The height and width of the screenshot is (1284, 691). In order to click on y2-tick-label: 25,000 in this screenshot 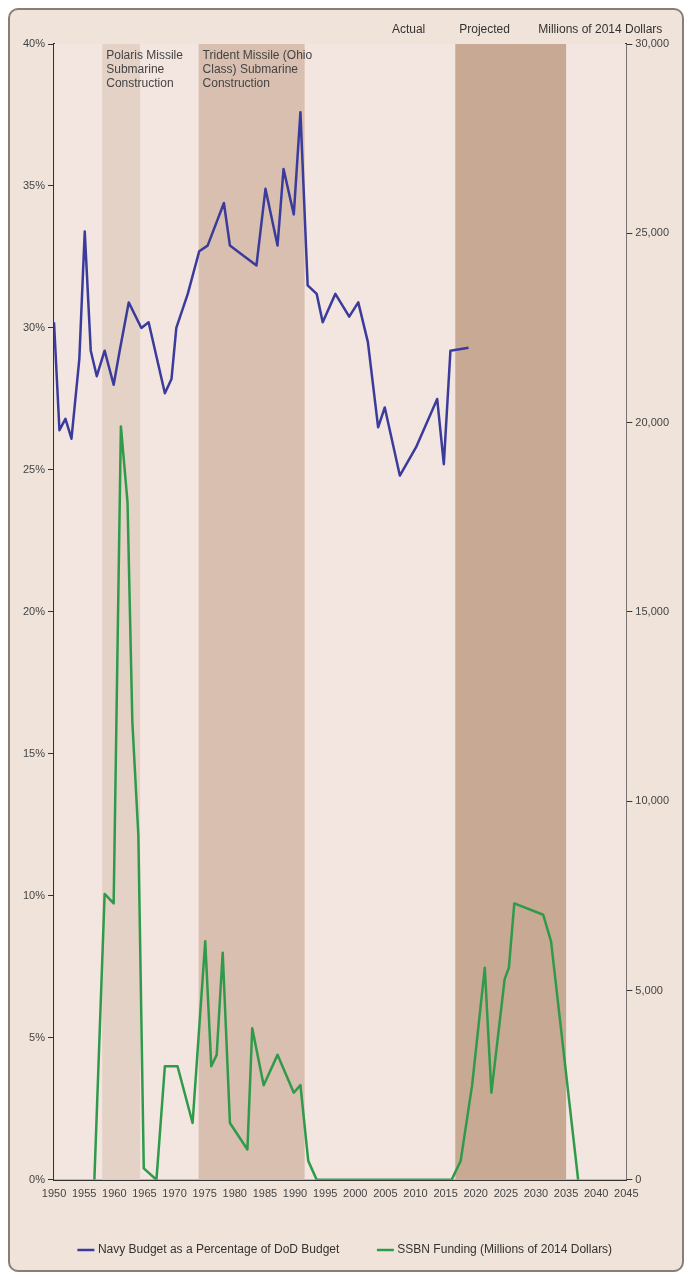, I will do `click(652, 232)`.